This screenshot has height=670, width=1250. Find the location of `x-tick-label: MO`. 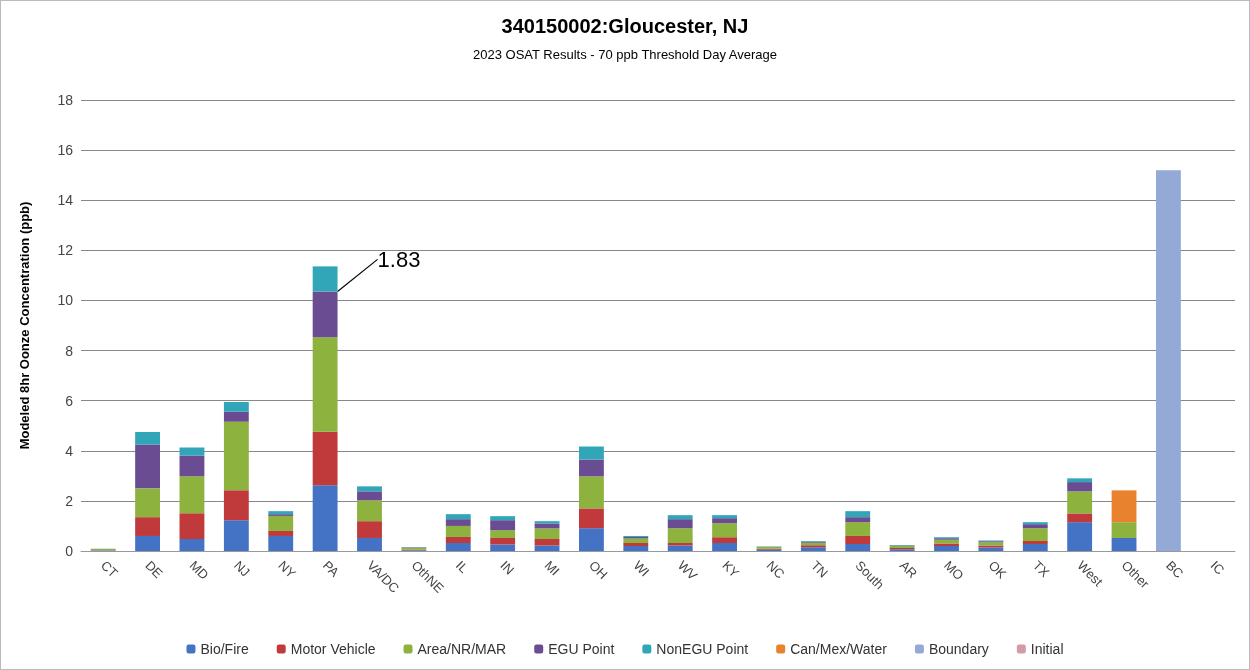

x-tick-label: MO is located at coordinates (954, 570).